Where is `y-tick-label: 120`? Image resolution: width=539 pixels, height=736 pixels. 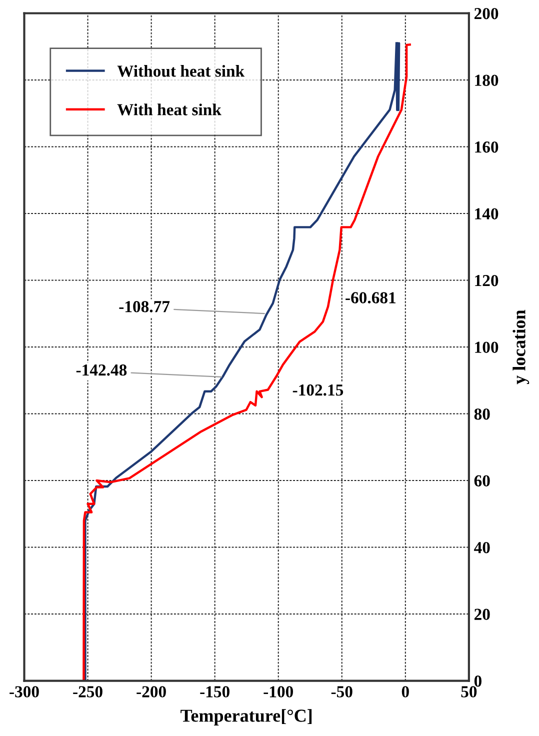
y-tick-label: 120 is located at coordinates (486, 280).